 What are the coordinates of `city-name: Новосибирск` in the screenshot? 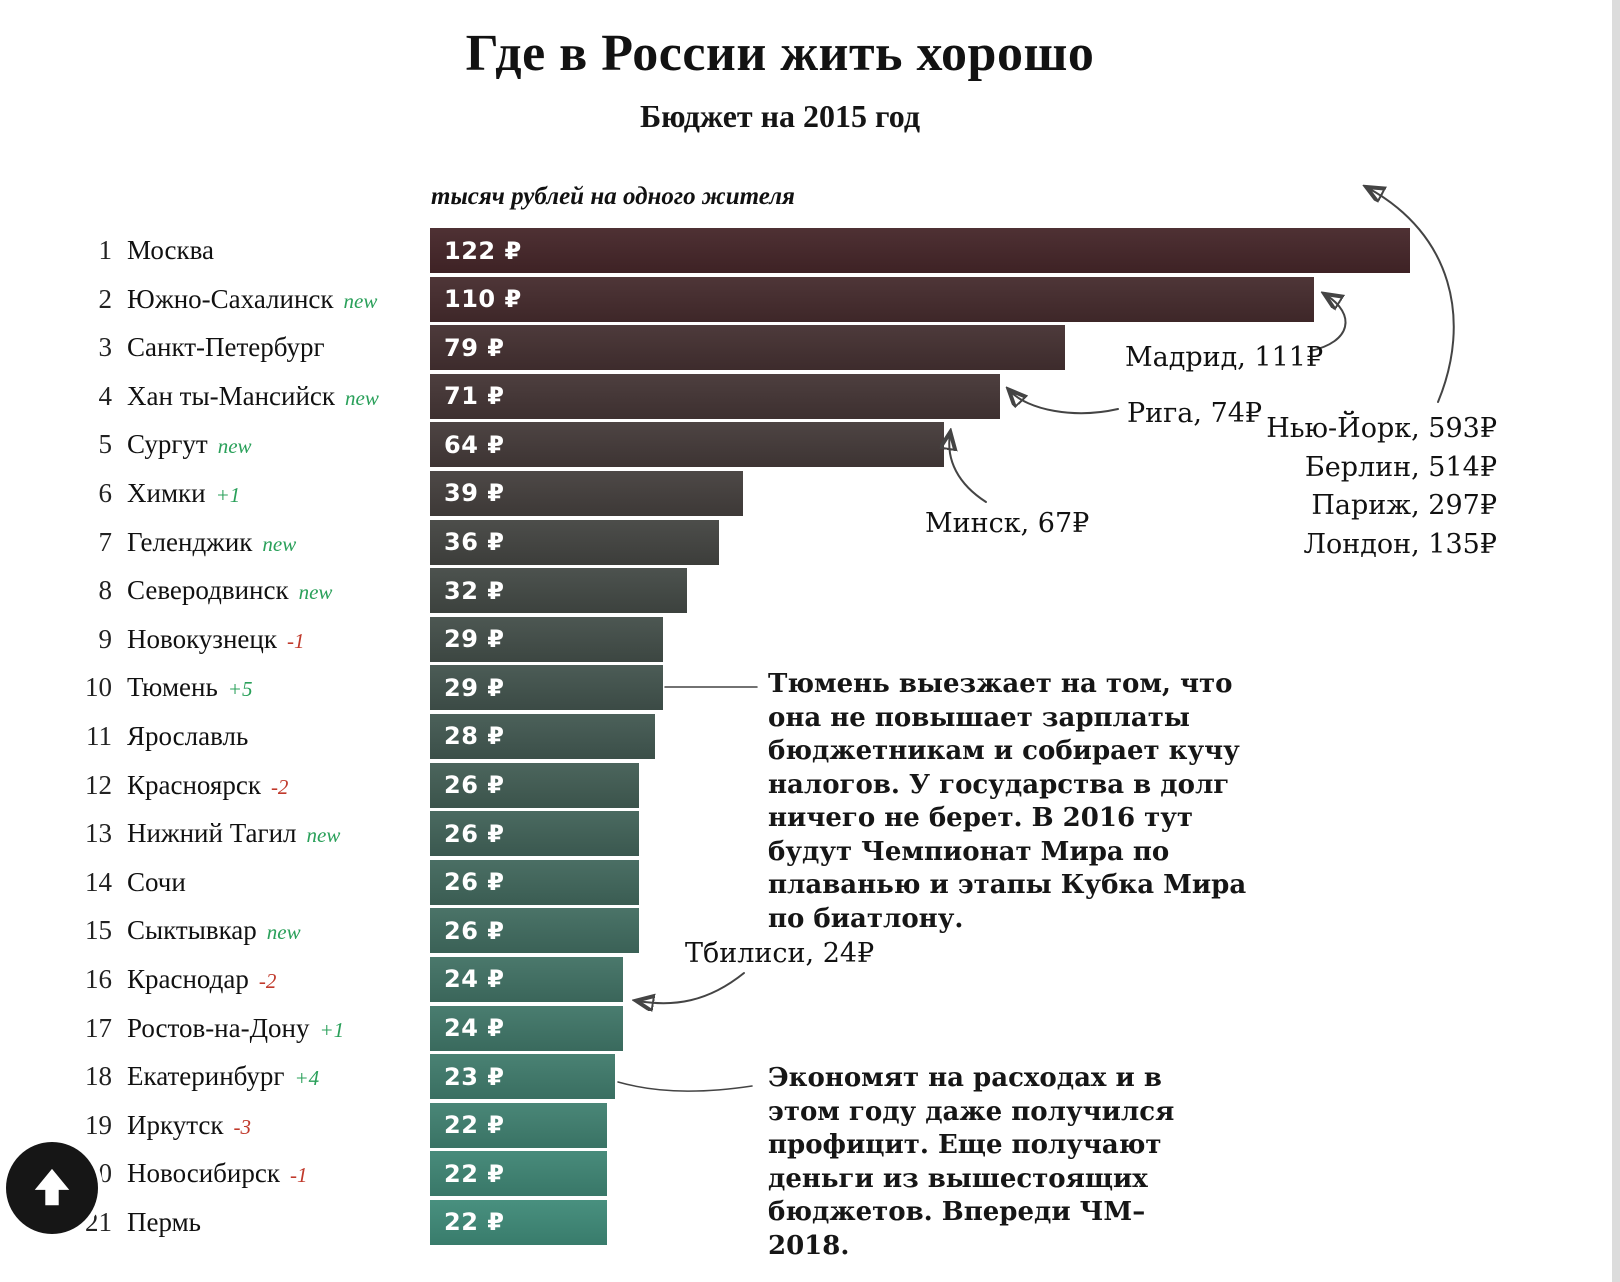 It's located at (203, 1173).